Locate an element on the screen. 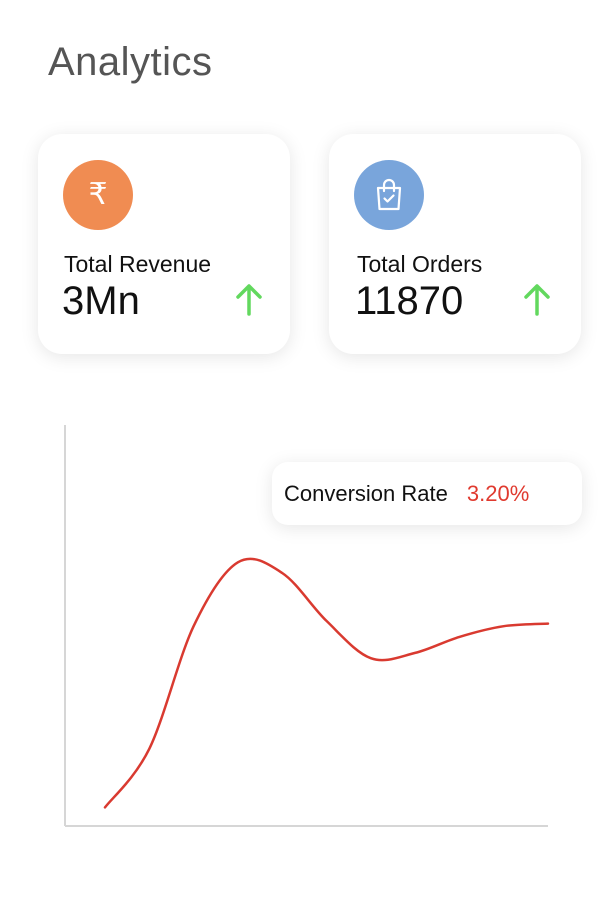 This screenshot has width=612, height=902. rupee-icon: ₹ is located at coordinates (98, 194).